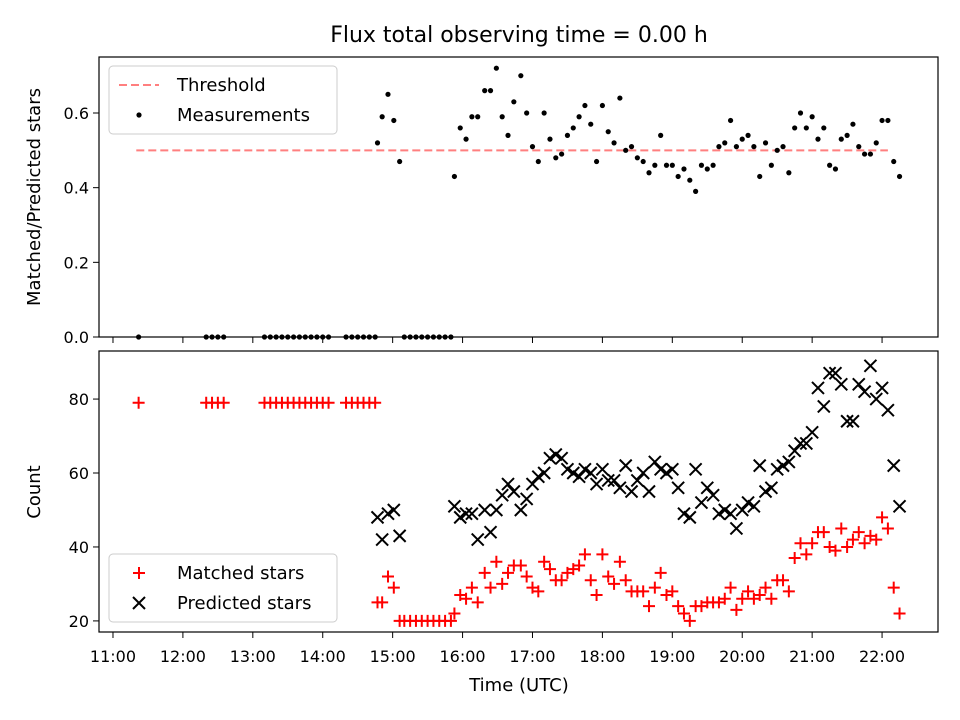 The width and height of the screenshot is (960, 720). Describe the element at coordinates (253, 656) in the screenshot. I see `x-tick-label: 13:00` at that location.